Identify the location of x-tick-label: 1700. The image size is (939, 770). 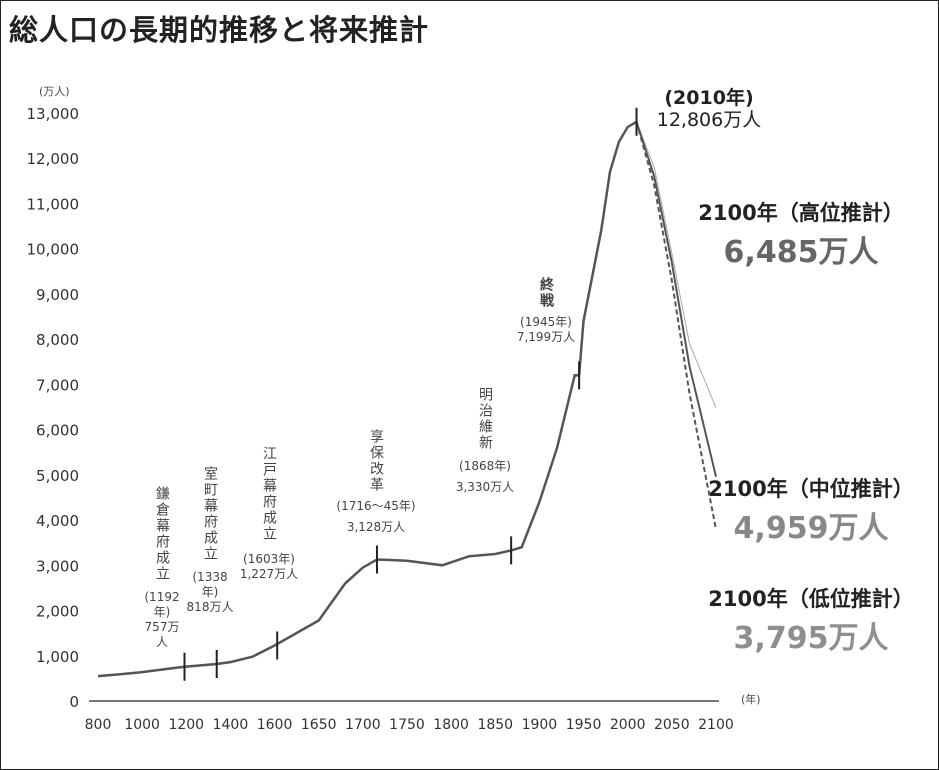
(363, 725).